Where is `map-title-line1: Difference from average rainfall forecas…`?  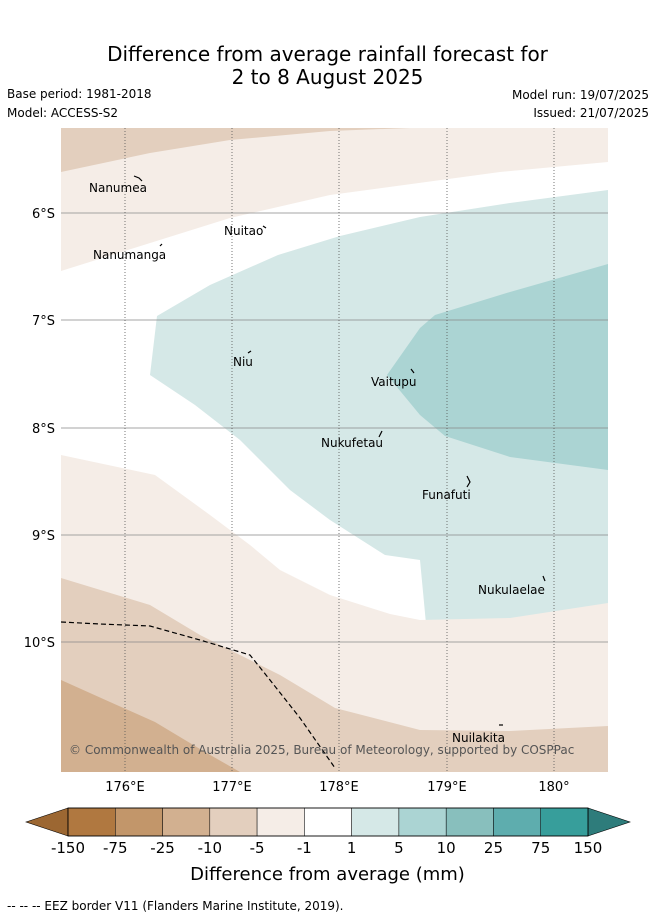 map-title-line1: Difference from average rainfall forecas… is located at coordinates (327, 54).